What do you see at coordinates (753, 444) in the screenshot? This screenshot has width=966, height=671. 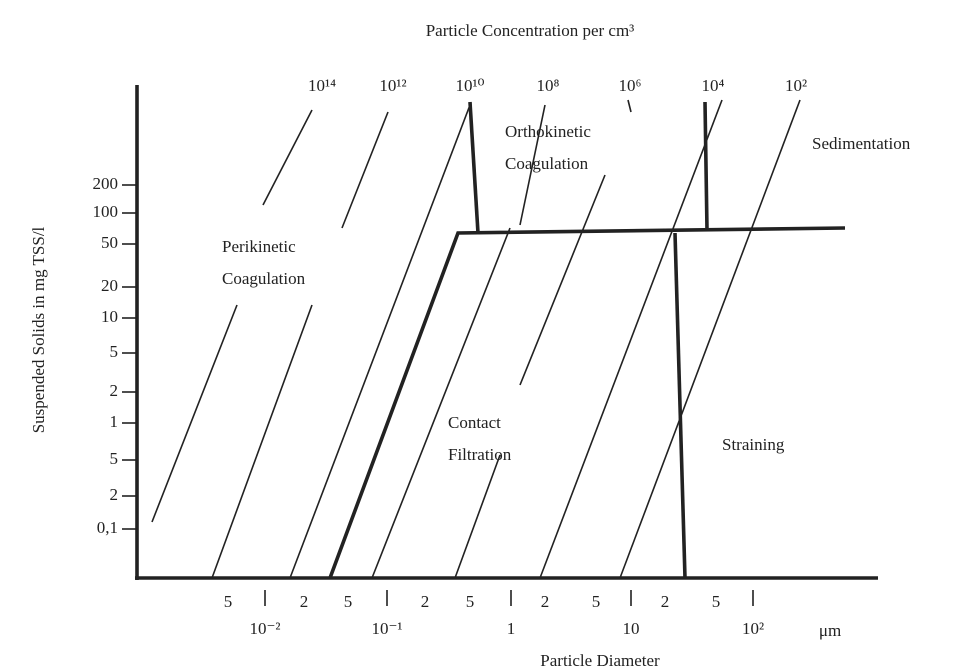 I see `region-label: Straining` at bounding box center [753, 444].